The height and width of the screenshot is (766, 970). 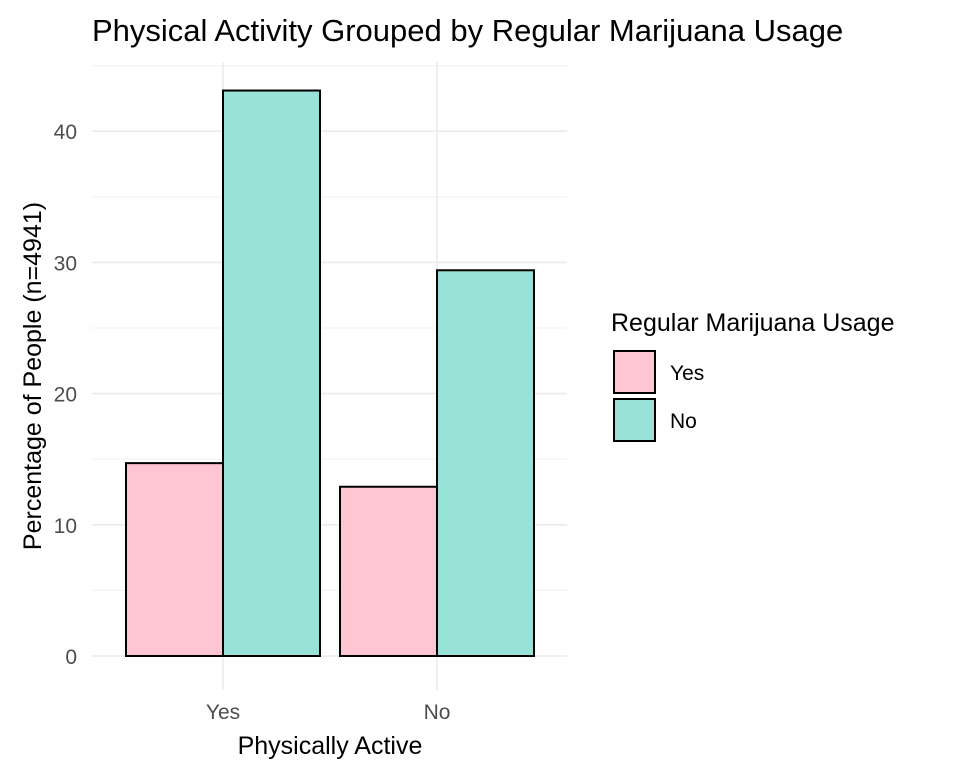 I want to click on legend-label-yes: Yes, so click(x=687, y=373).